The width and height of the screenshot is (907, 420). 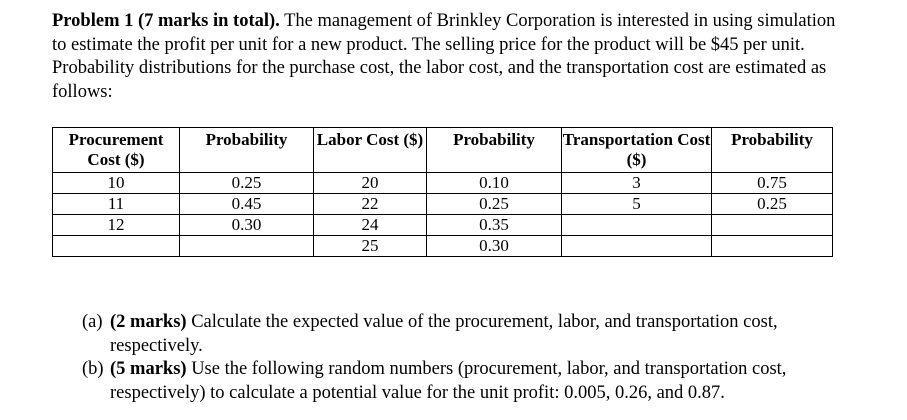 What do you see at coordinates (494, 150) in the screenshot?
I see `header-labor-probability: Probability` at bounding box center [494, 150].